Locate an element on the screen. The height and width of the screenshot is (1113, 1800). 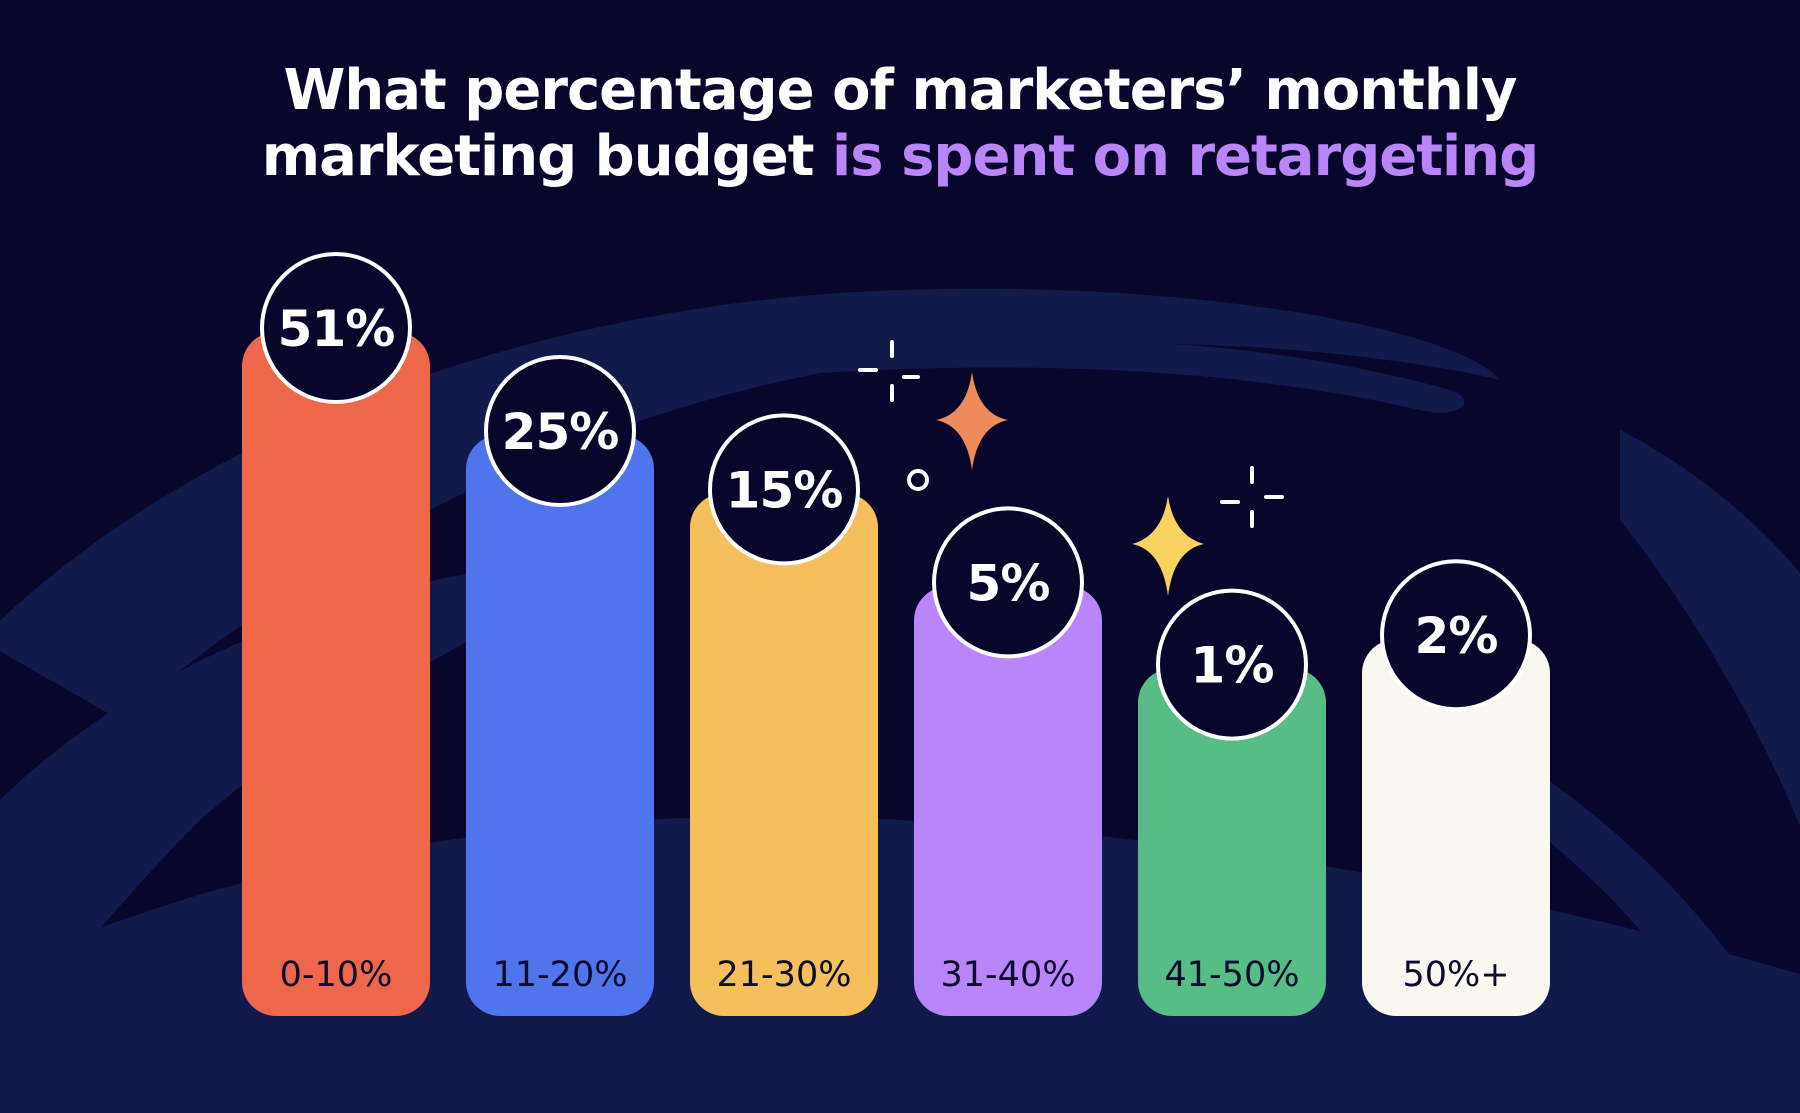
chart-title-line2: marketing budget is located at coordinates (547, 156).